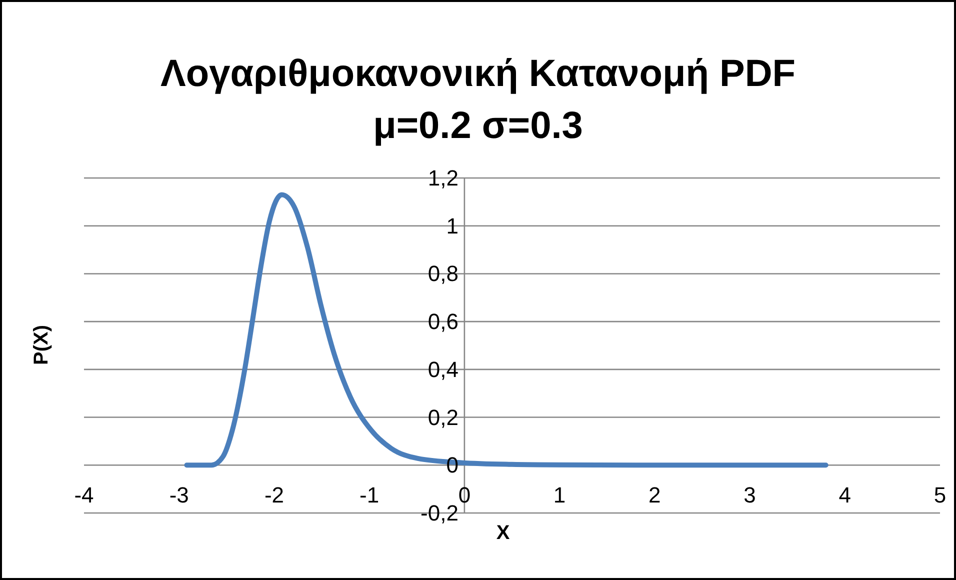 The image size is (956, 580). What do you see at coordinates (750, 495) in the screenshot?
I see `x-tick-label: 3` at bounding box center [750, 495].